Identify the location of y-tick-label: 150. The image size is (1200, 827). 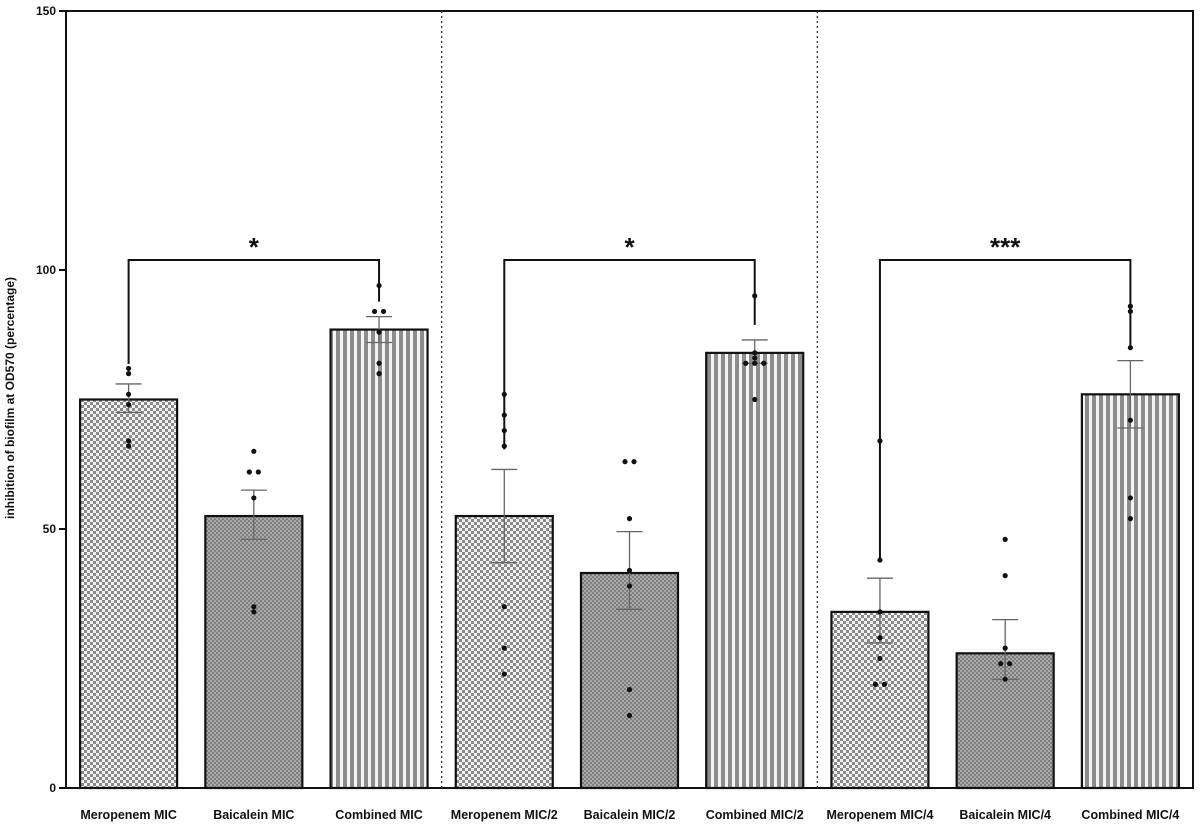
(46, 11).